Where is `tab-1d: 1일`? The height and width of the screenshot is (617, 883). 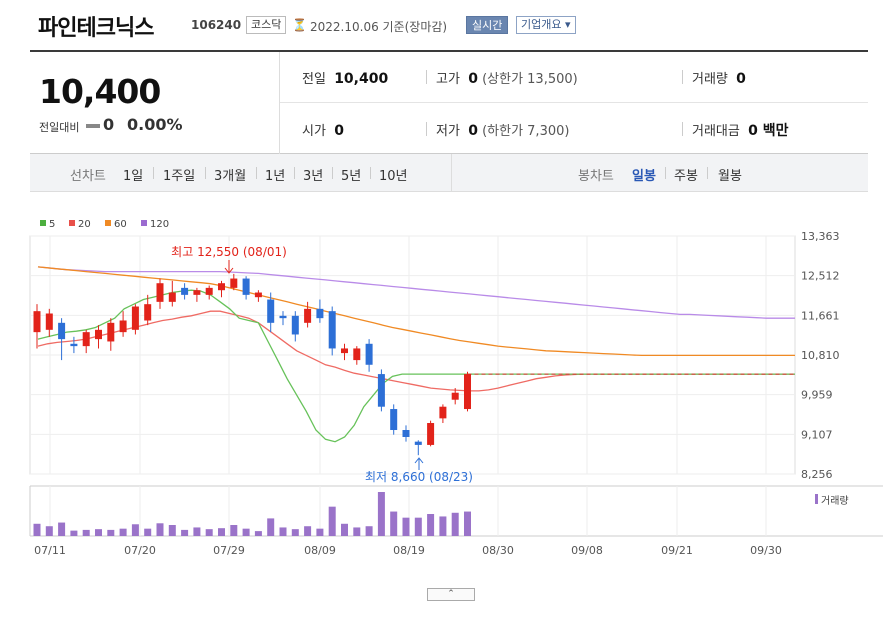
tab-1d: 1일 is located at coordinates (133, 176).